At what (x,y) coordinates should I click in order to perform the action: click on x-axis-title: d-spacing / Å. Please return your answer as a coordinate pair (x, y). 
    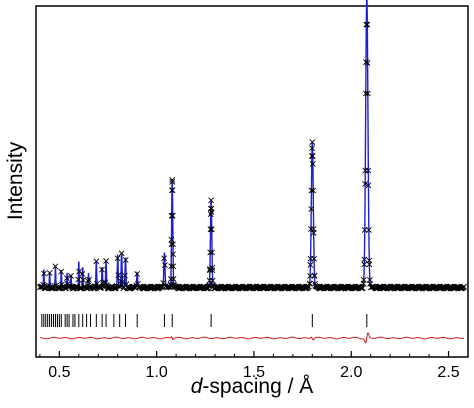
    Looking at the image, I should click on (252, 386).